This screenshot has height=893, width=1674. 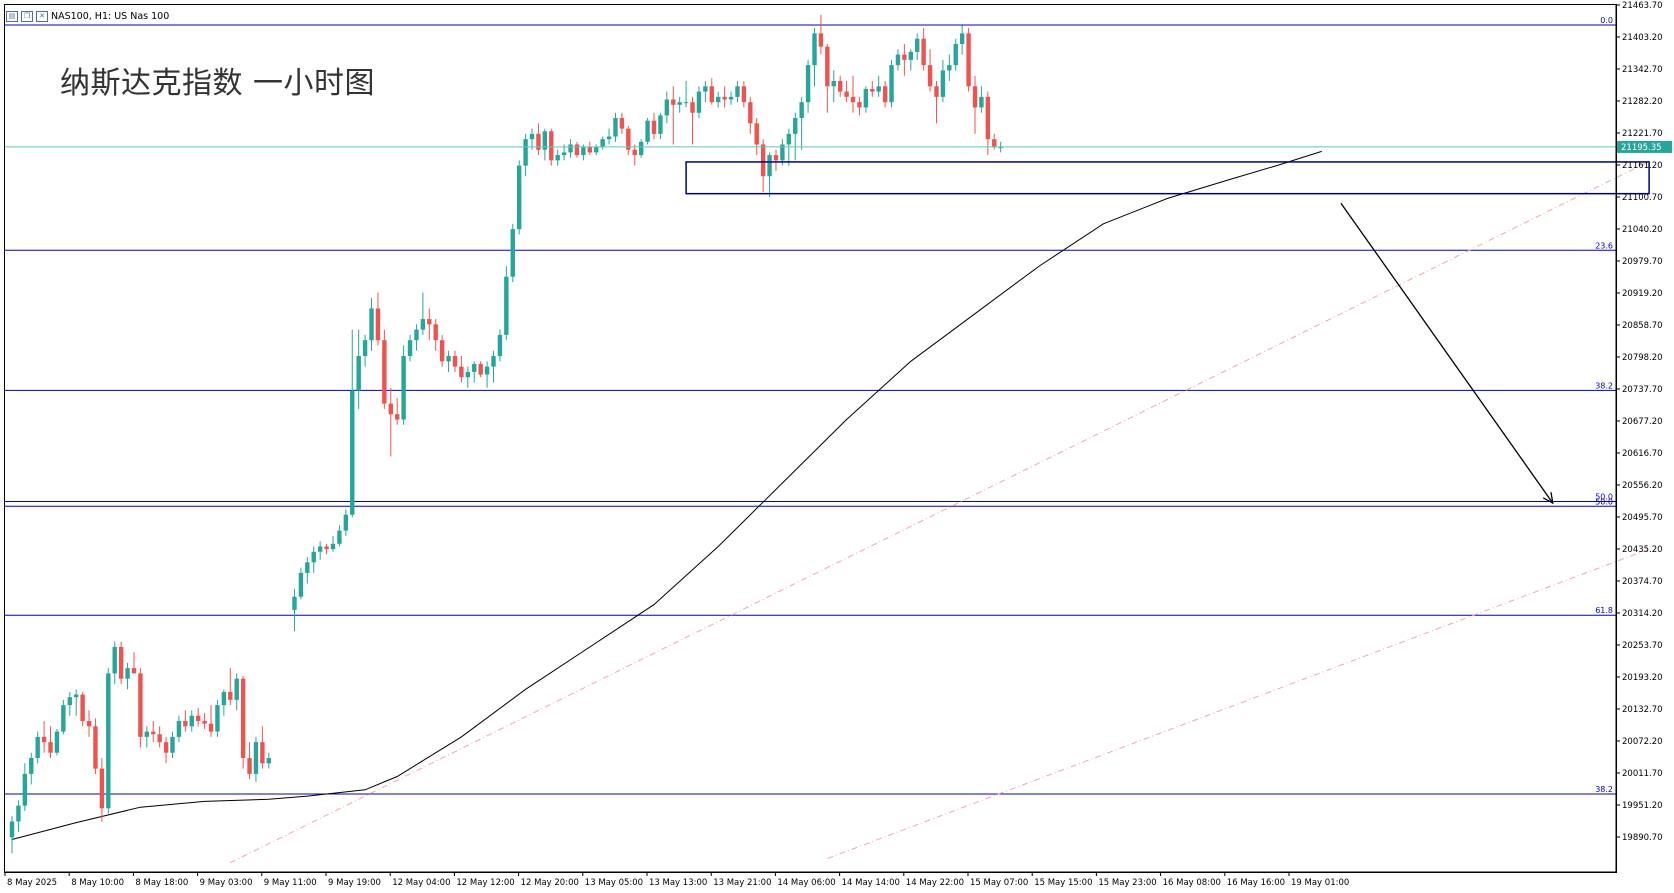 I want to click on y-tick-label: 20253.70, so click(x=1642, y=646).